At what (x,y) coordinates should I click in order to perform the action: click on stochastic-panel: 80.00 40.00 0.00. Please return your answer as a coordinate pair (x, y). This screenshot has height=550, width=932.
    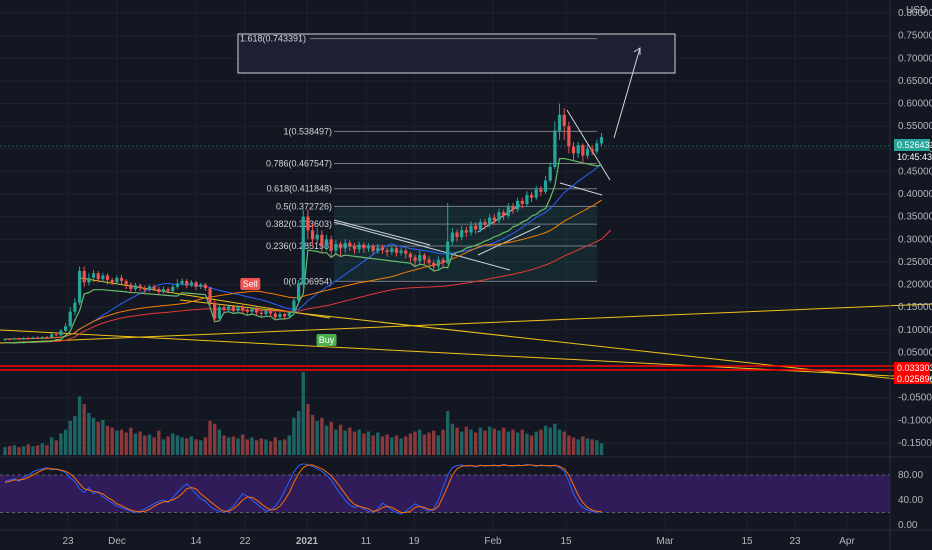
    Looking at the image, I should click on (466, 493).